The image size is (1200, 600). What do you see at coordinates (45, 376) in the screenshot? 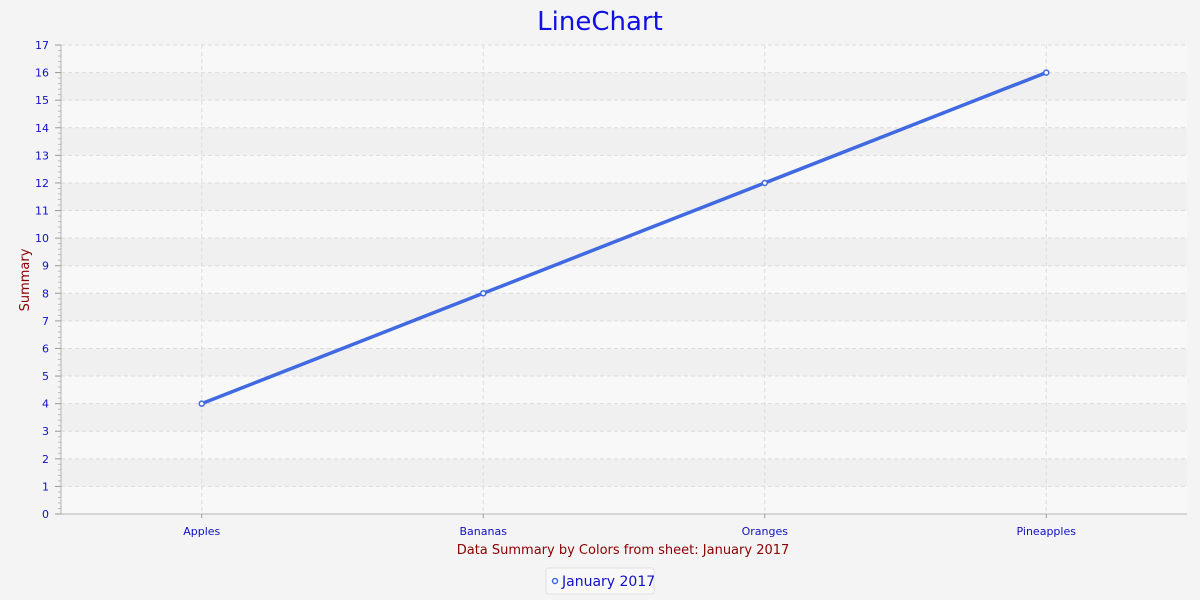
I see `y-tick-label: 5` at bounding box center [45, 376].